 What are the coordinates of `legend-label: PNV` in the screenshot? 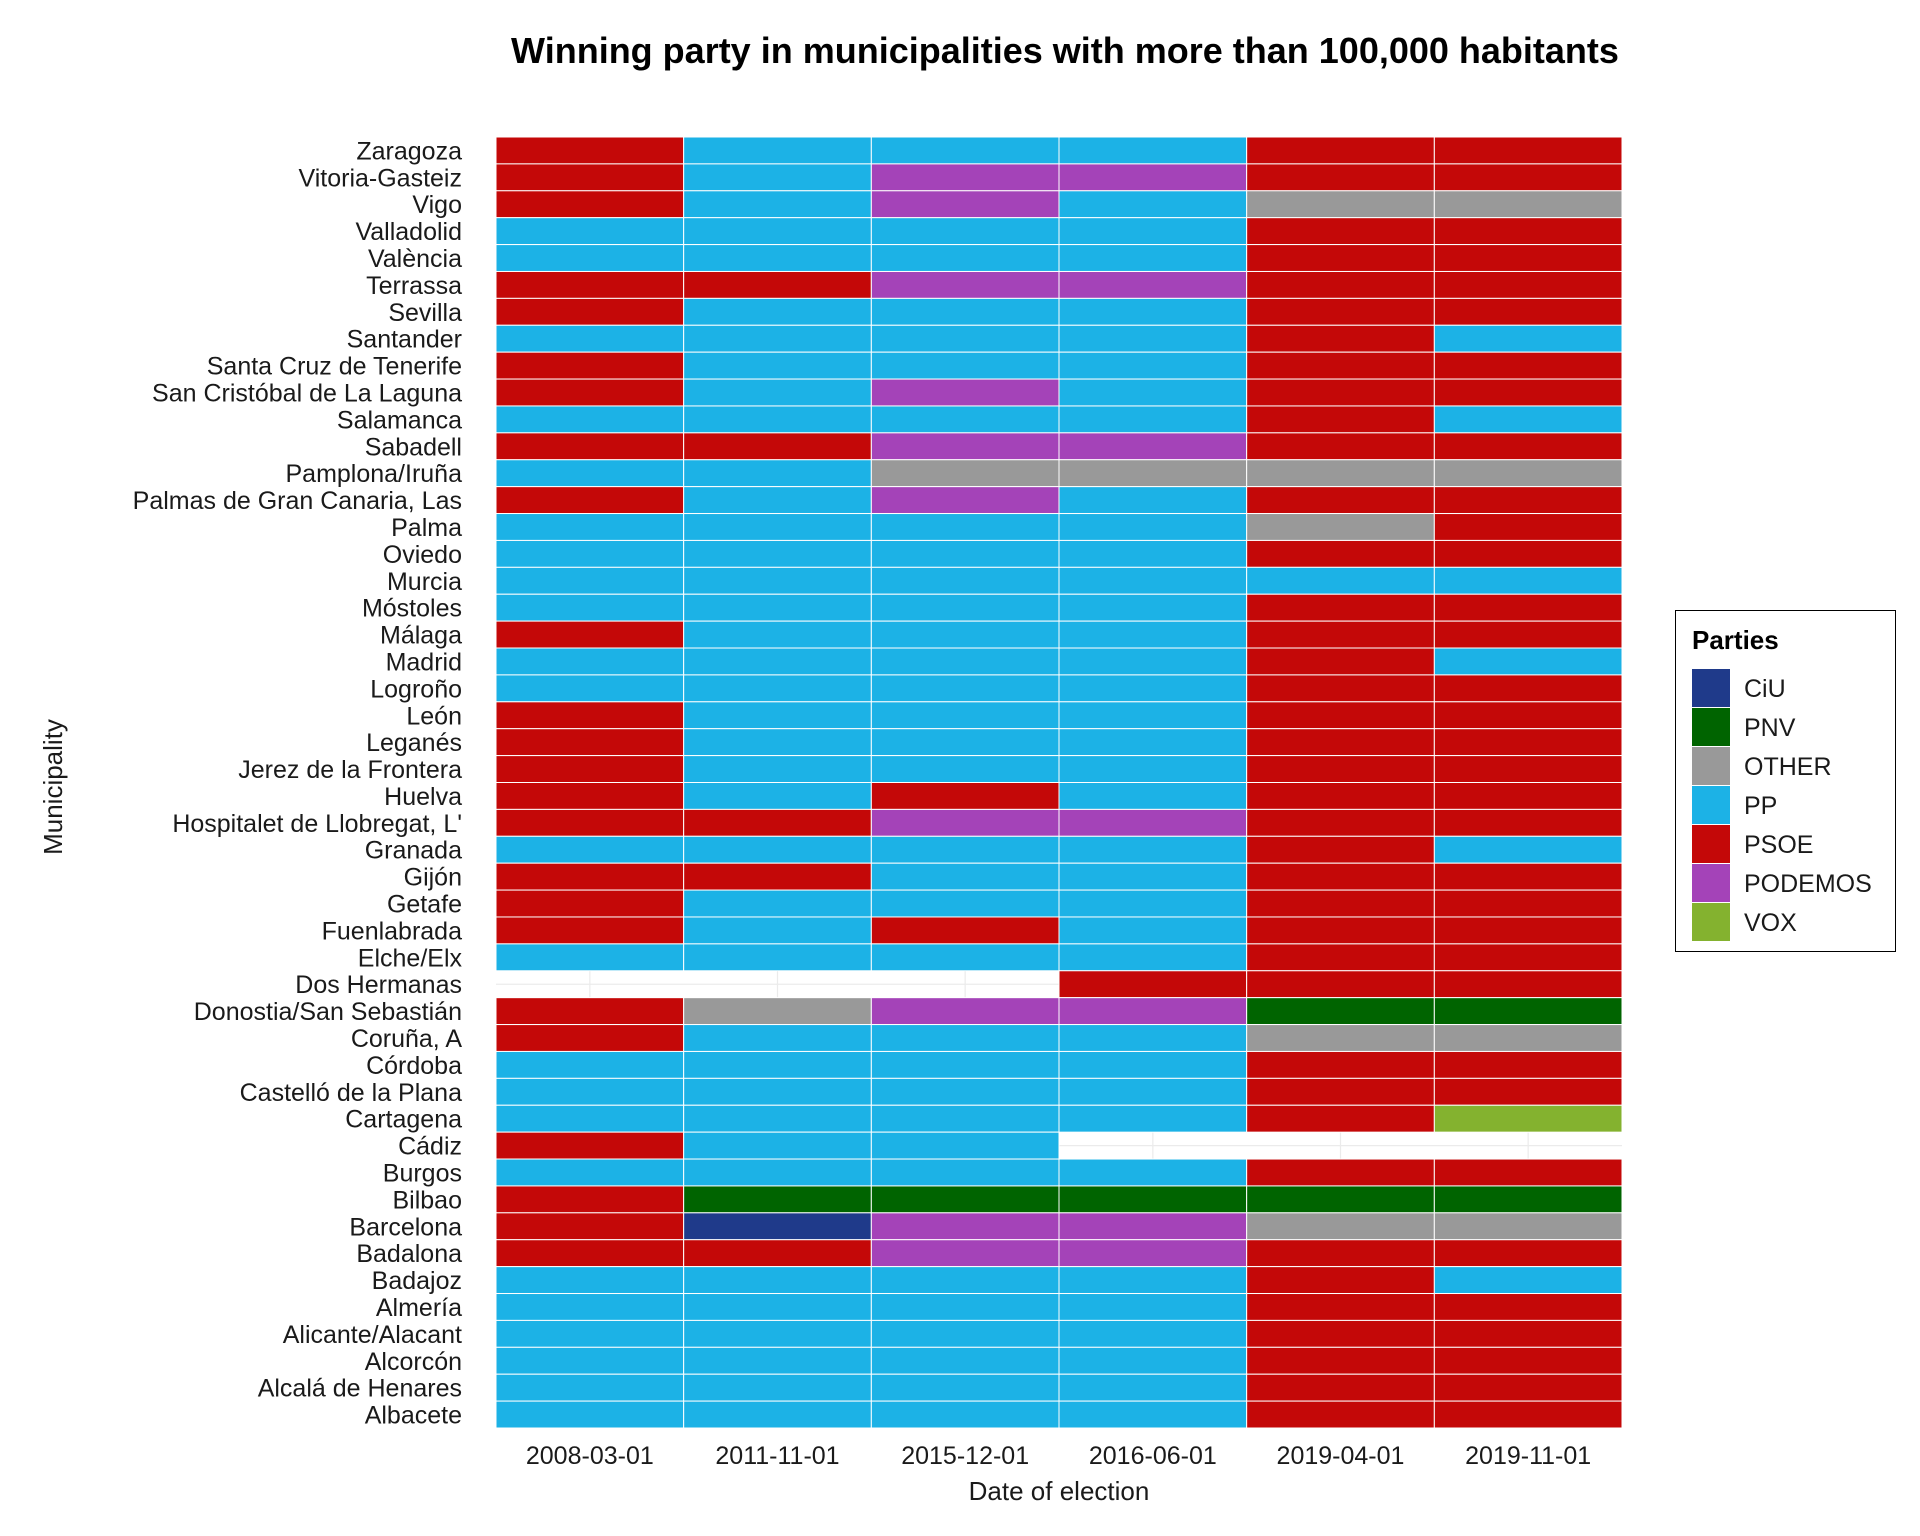 It's located at (1770, 728).